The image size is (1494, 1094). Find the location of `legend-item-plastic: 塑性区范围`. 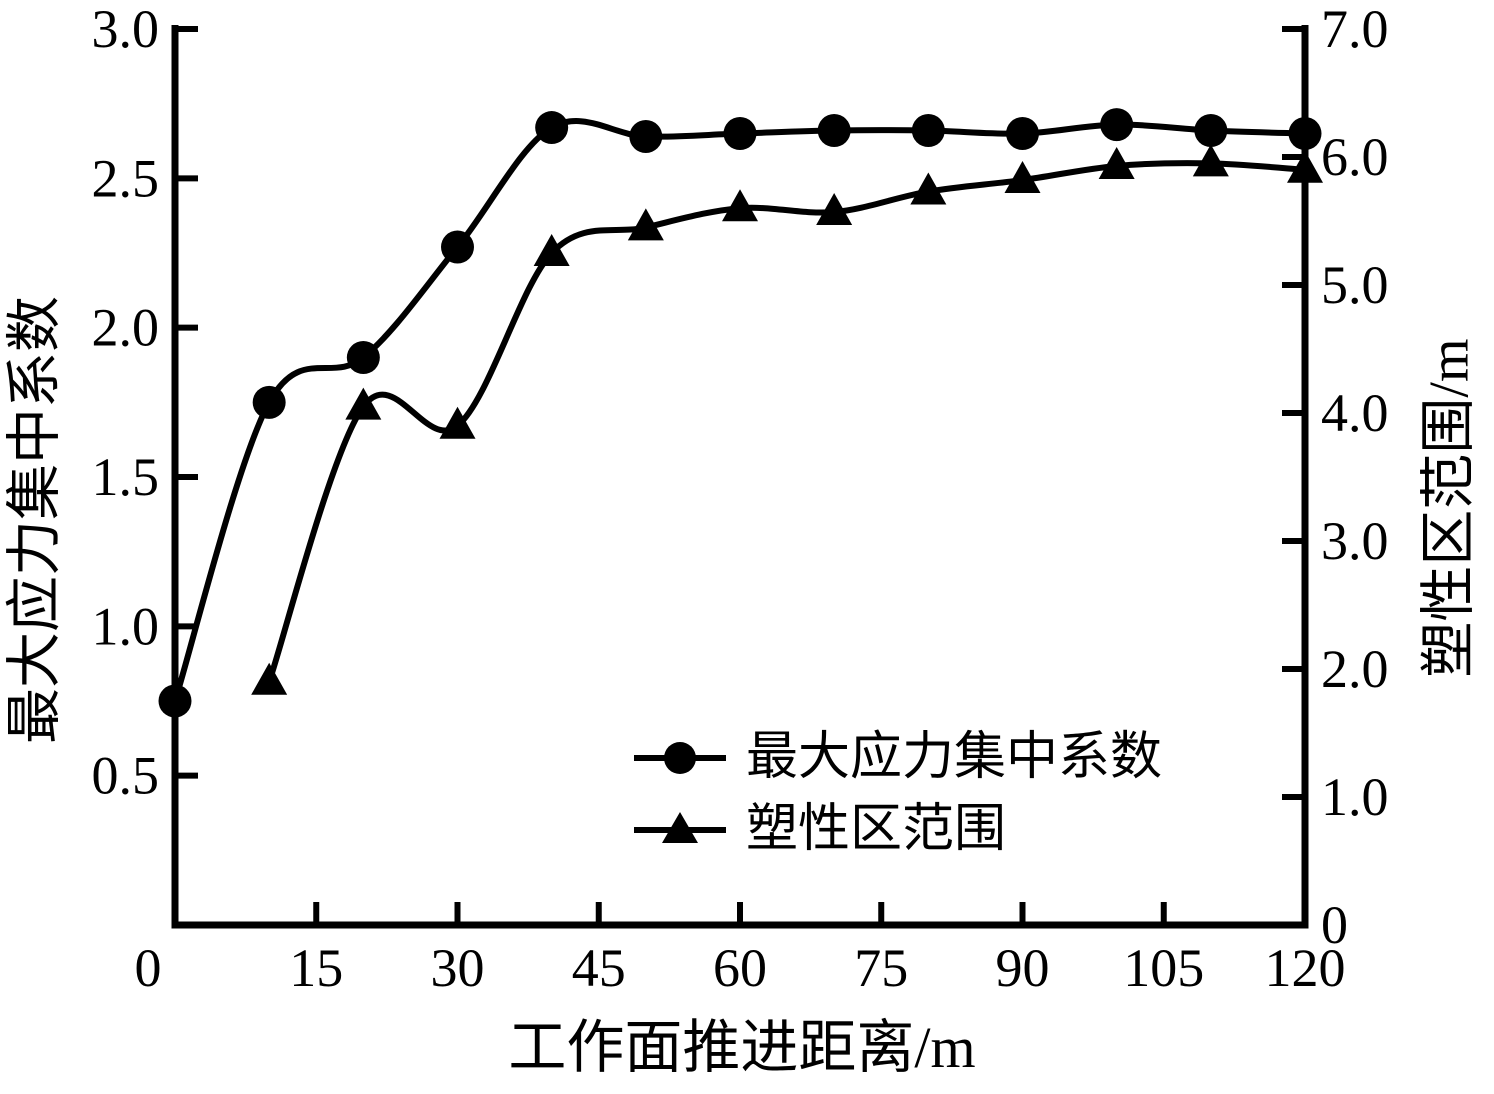

legend-item-plastic: 塑性区范围 is located at coordinates (897, 830).